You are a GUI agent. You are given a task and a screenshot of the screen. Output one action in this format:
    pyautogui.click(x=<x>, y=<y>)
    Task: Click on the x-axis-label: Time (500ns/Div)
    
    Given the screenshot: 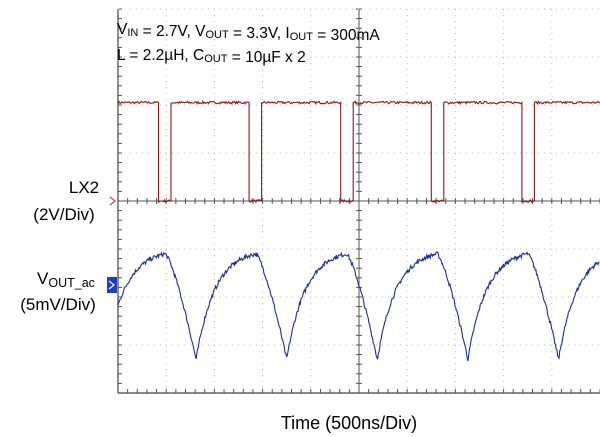 What is the action you would take?
    pyautogui.click(x=349, y=423)
    